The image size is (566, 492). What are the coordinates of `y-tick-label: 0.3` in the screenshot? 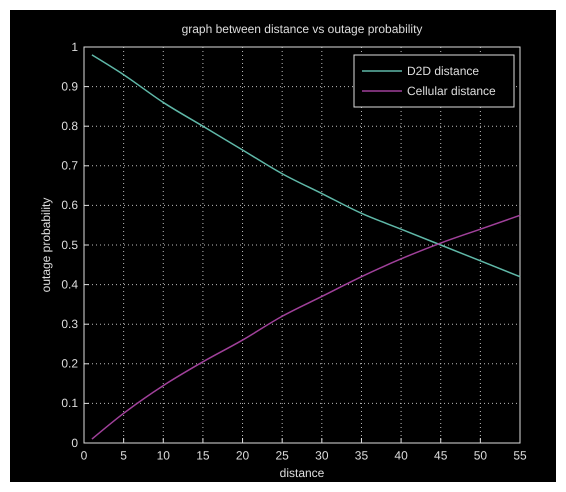 It's located at (69, 324).